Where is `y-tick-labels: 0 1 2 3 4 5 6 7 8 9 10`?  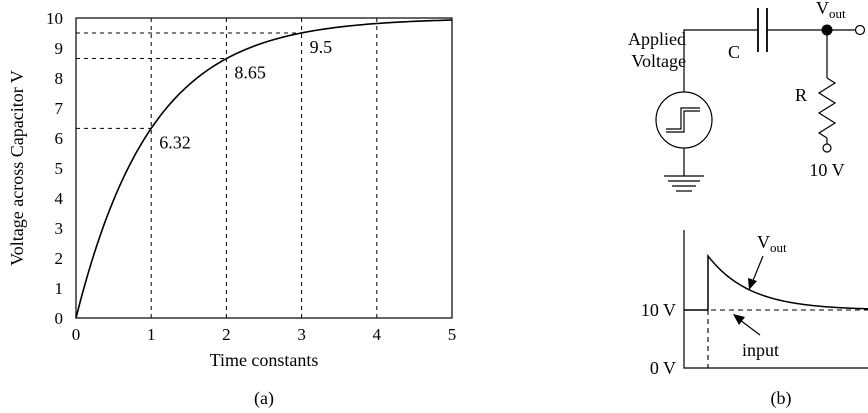
y-tick-labels: 0 1 2 3 4 5 6 7 8 9 10 is located at coordinates (55, 168).